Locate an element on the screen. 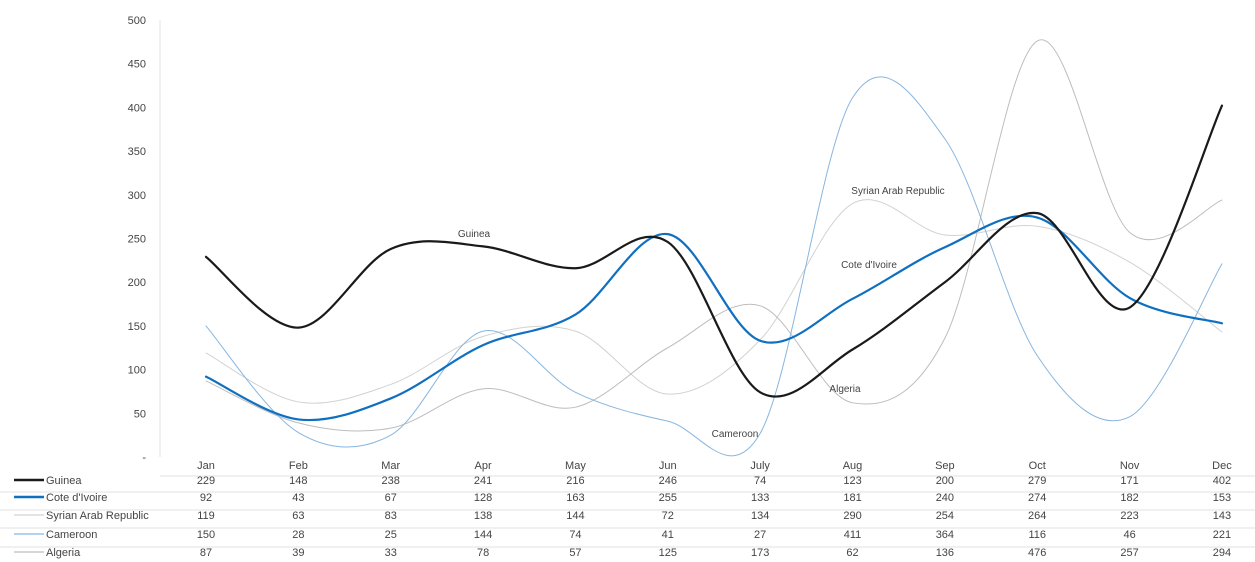 The image size is (1255, 562). table-cell: 72 is located at coordinates (668, 516).